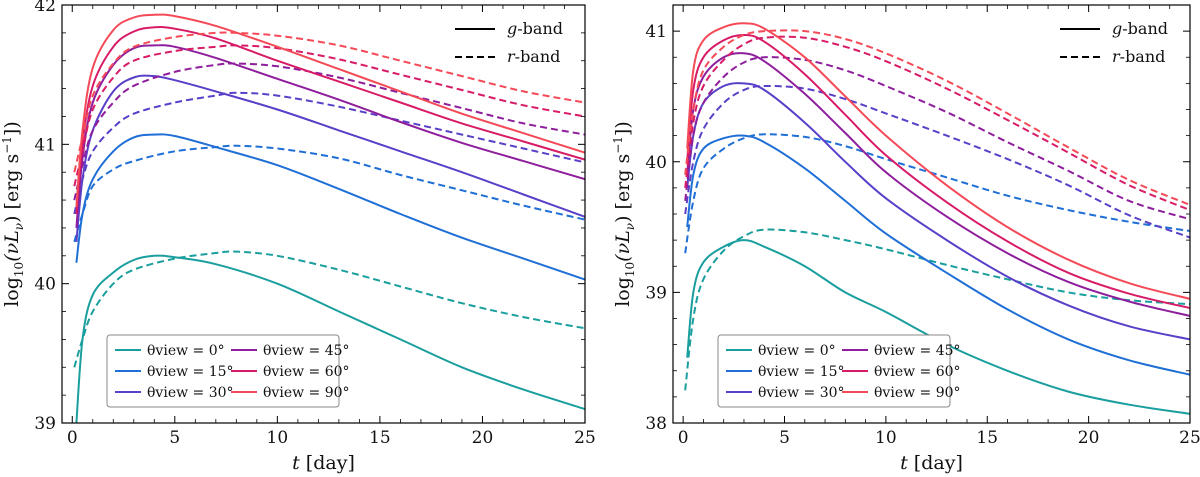 The height and width of the screenshot is (477, 1200). I want to click on series-5-r-band-line, so click(329, 102).